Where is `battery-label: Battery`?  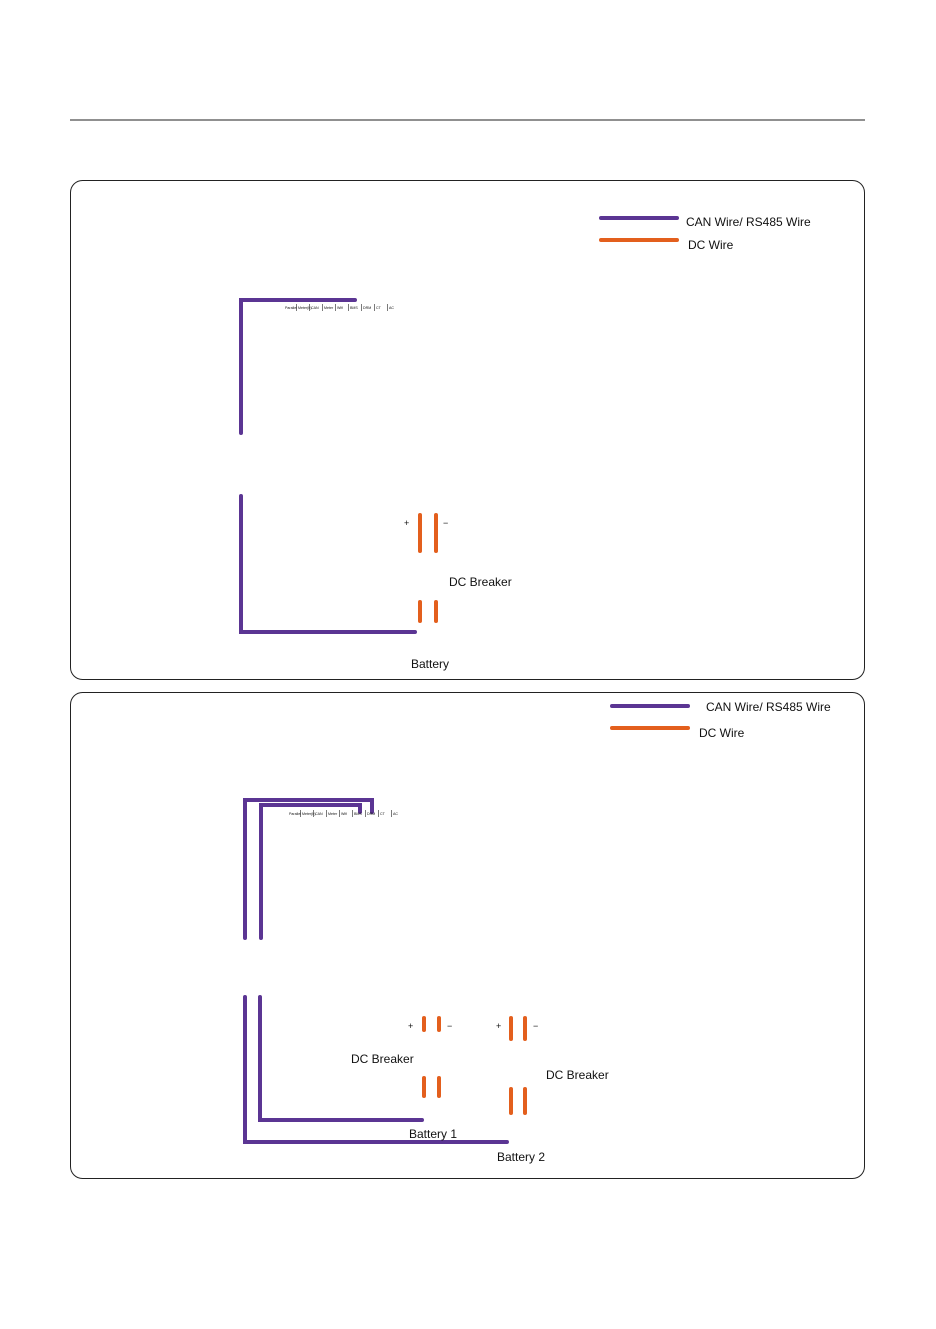
battery-label: Battery is located at coordinates (430, 664).